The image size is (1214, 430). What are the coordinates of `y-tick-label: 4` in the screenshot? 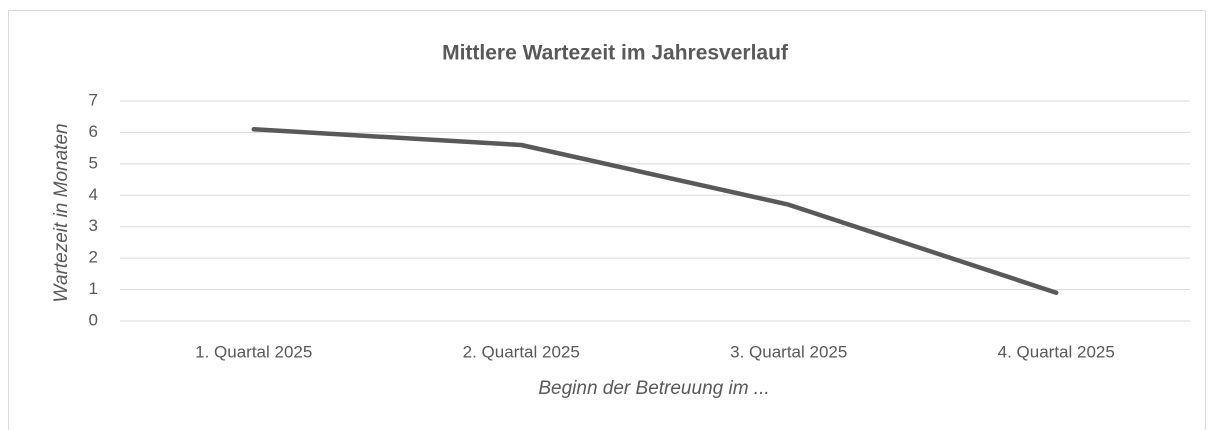 It's located at (93, 194).